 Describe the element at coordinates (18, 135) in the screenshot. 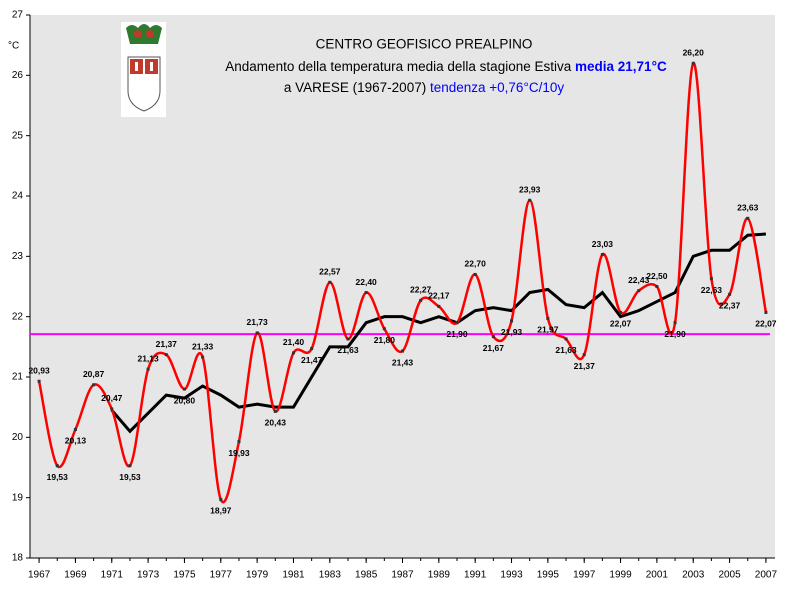

I see `y-tick-label: 25` at that location.